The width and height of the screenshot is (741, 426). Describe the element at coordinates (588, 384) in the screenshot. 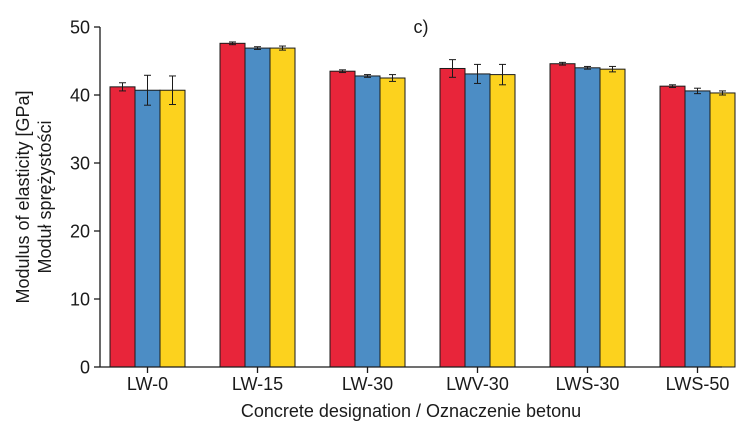

I see `x-tick-label: LWS-30` at that location.